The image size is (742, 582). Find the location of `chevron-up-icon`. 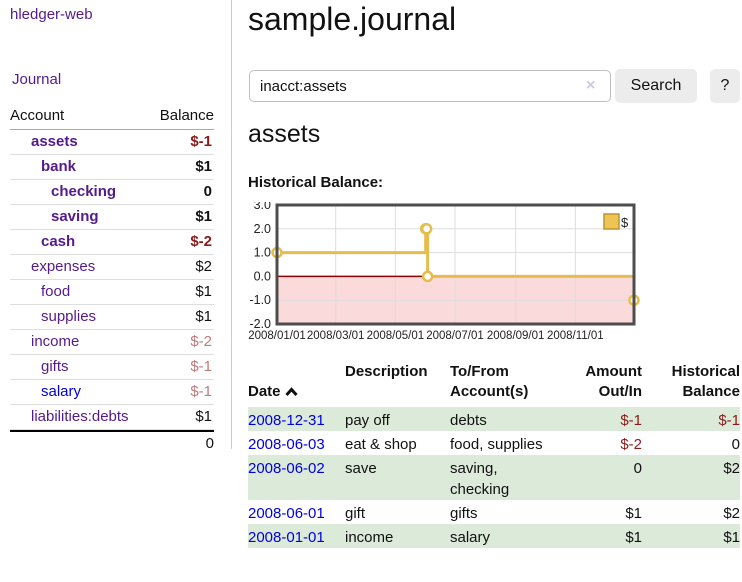

chevron-up-icon is located at coordinates (291, 393).